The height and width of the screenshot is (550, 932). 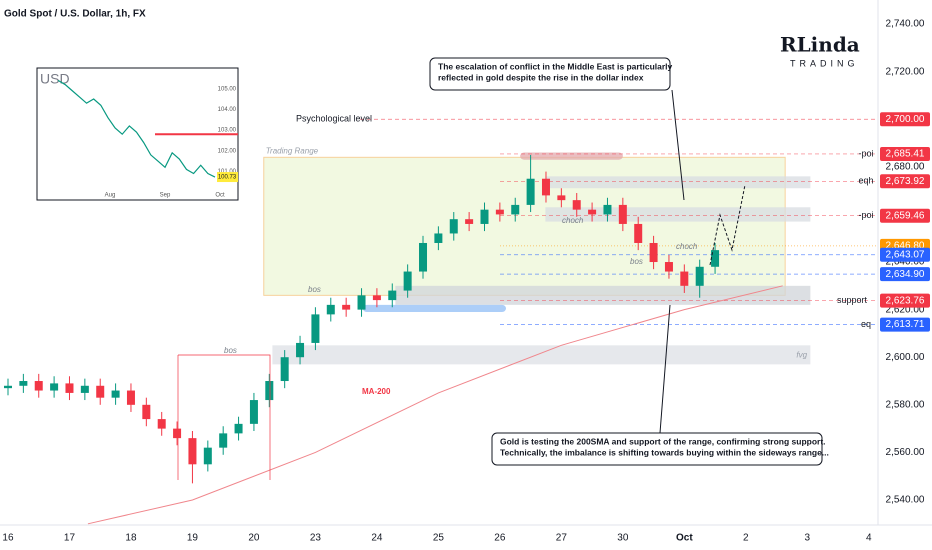 I want to click on y-tick-label: 2,720.00, so click(x=905, y=71).